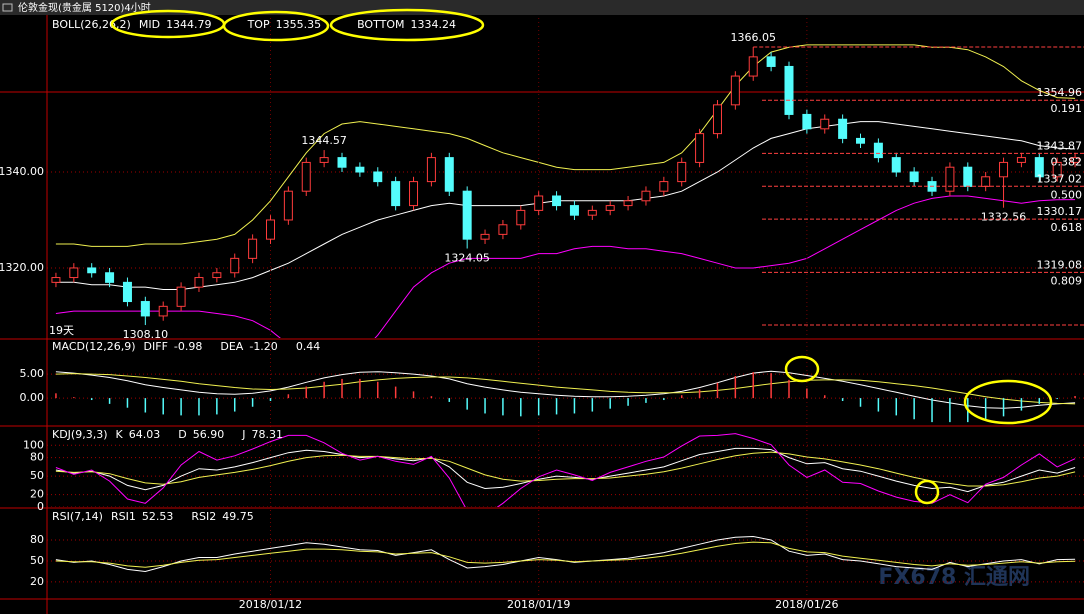 Image resolution: width=1084 pixels, height=614 pixels. Describe the element at coordinates (806, 604) in the screenshot. I see `x-tick-label: 2018/01/26` at that location.